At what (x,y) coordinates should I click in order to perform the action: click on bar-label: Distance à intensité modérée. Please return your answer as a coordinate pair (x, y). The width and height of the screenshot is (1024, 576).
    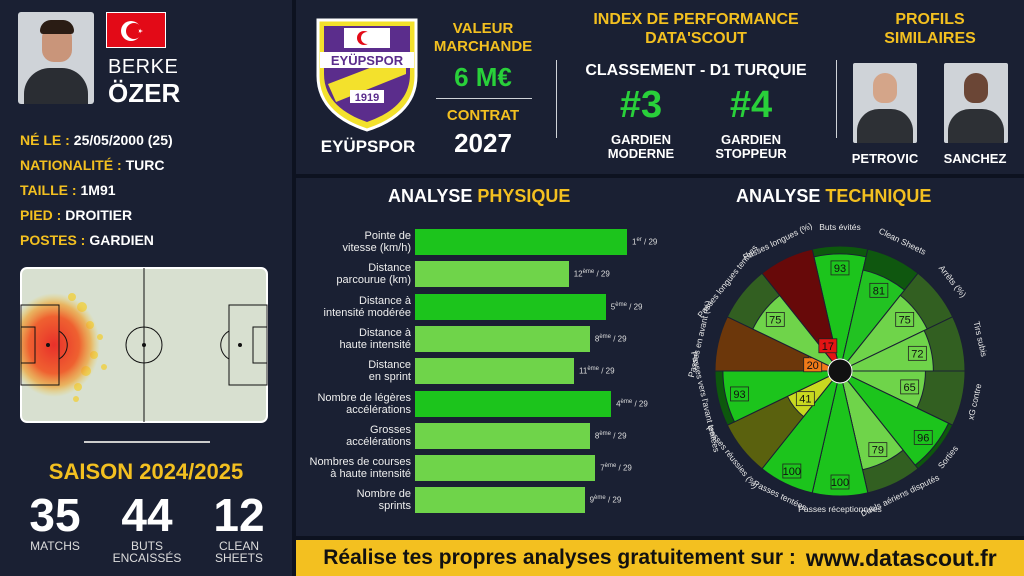
    Looking at the image, I should click on (367, 306).